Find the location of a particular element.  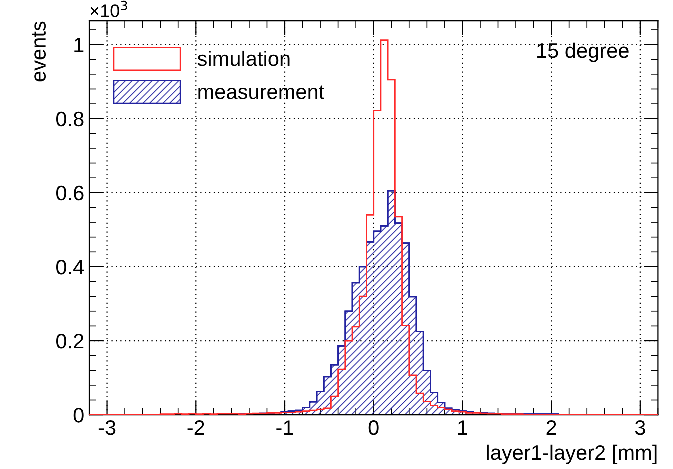

x-tick-label: 1 is located at coordinates (463, 428).